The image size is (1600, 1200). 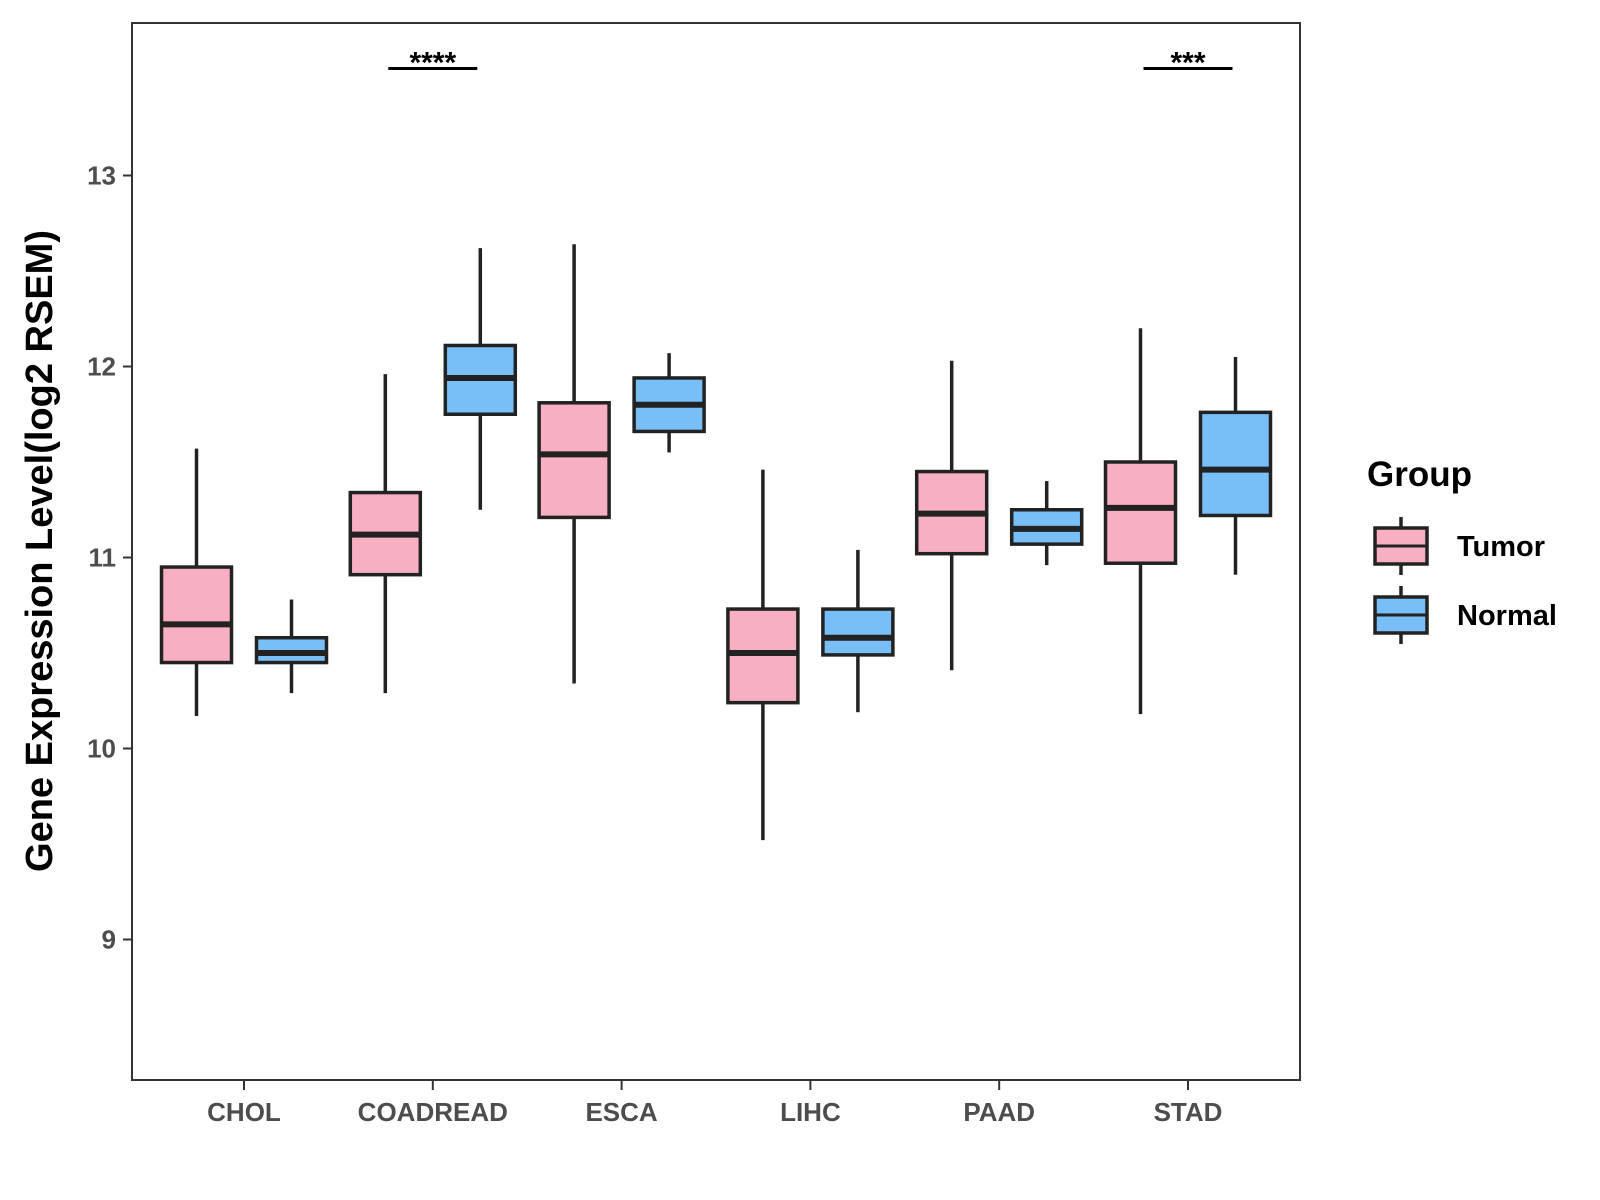 What do you see at coordinates (1465, 580) in the screenshot?
I see `legend-entries: Tumor Normal` at bounding box center [1465, 580].